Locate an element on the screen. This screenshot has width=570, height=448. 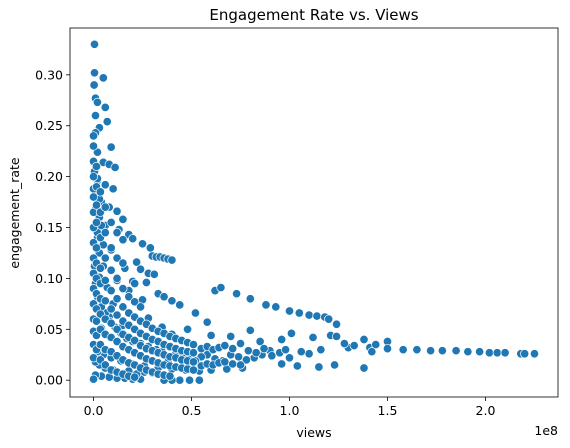
y-tick-label: 0.05 is located at coordinates (49, 329).